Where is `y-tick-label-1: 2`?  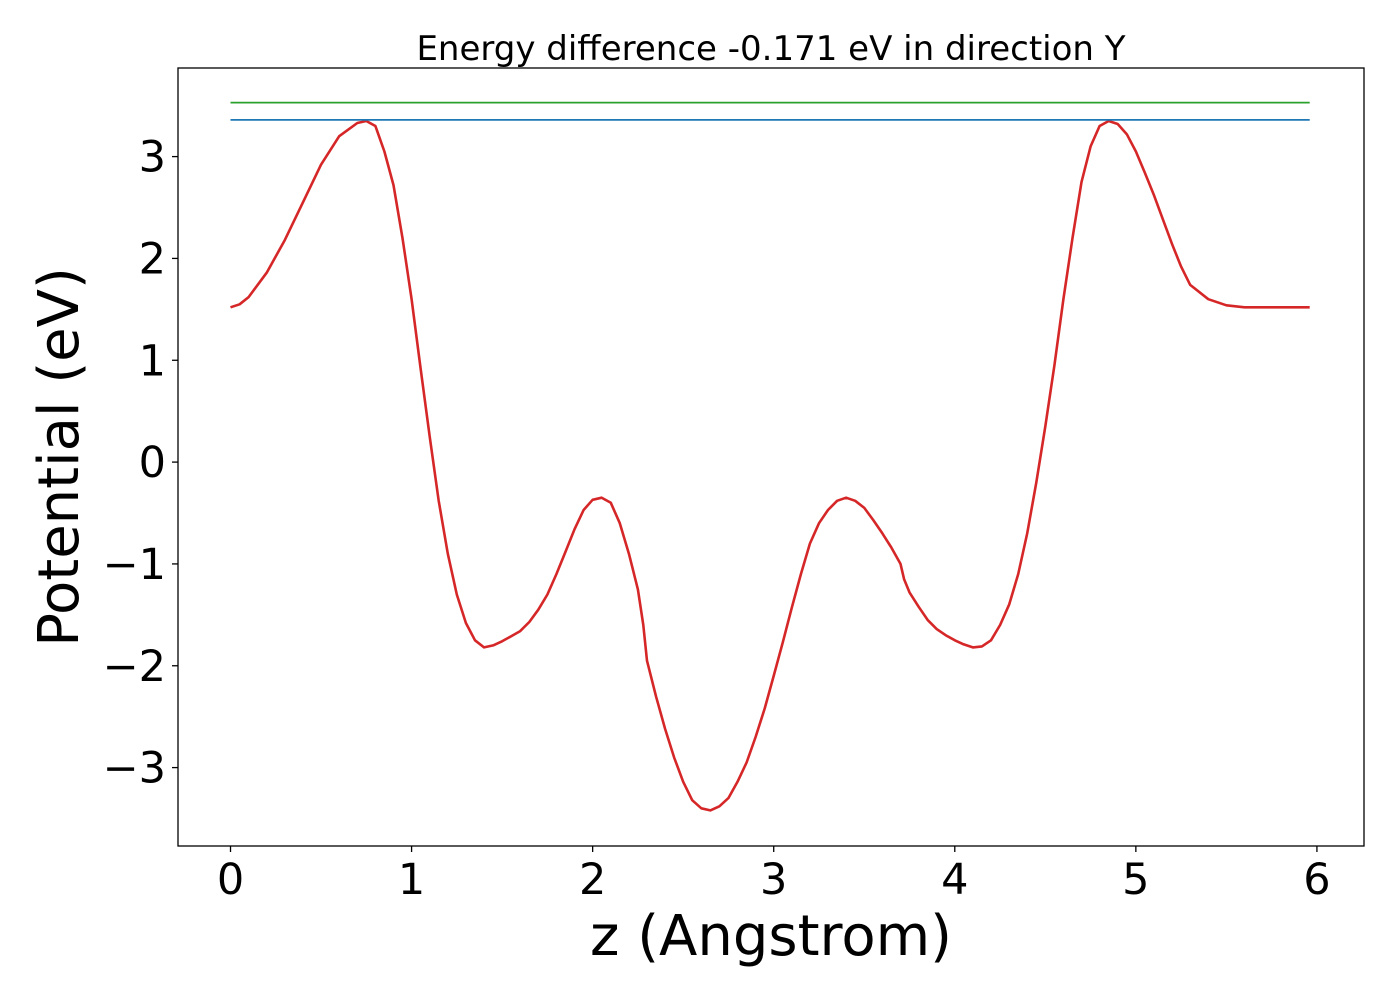
y-tick-label-1: 2 is located at coordinates (152, 259).